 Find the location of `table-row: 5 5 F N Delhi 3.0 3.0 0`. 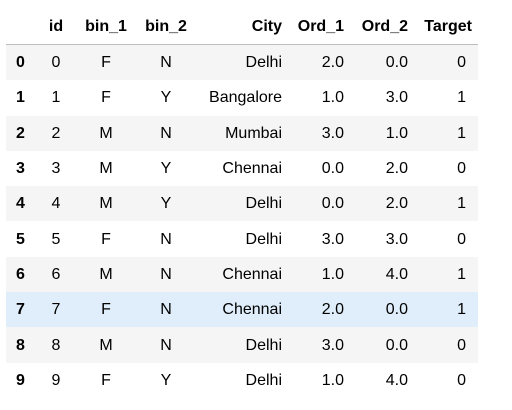

table-row: 5 5 F N Delhi 3.0 3.0 0 is located at coordinates (242, 239).